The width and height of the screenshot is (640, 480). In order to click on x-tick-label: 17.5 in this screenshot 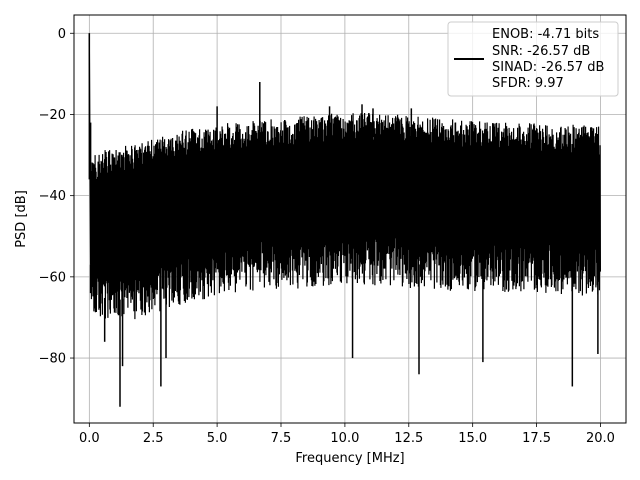, I will do `click(536, 438)`.